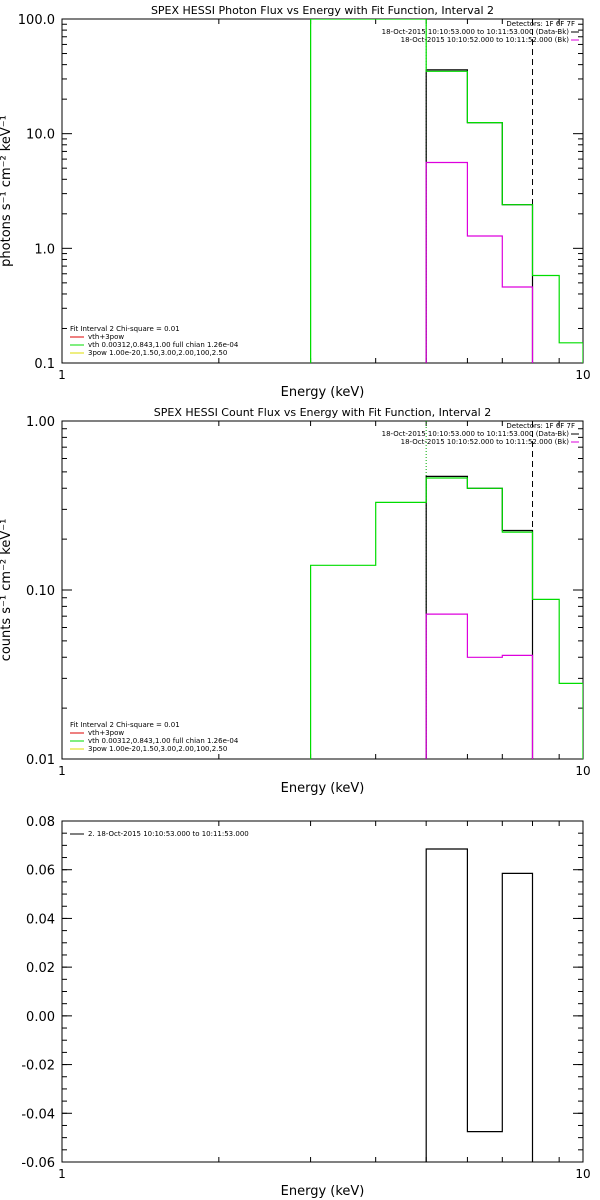 Image resolution: width=600 pixels, height=1200 pixels. I want to click on y-tick-label: -0.06, so click(38, 1163).